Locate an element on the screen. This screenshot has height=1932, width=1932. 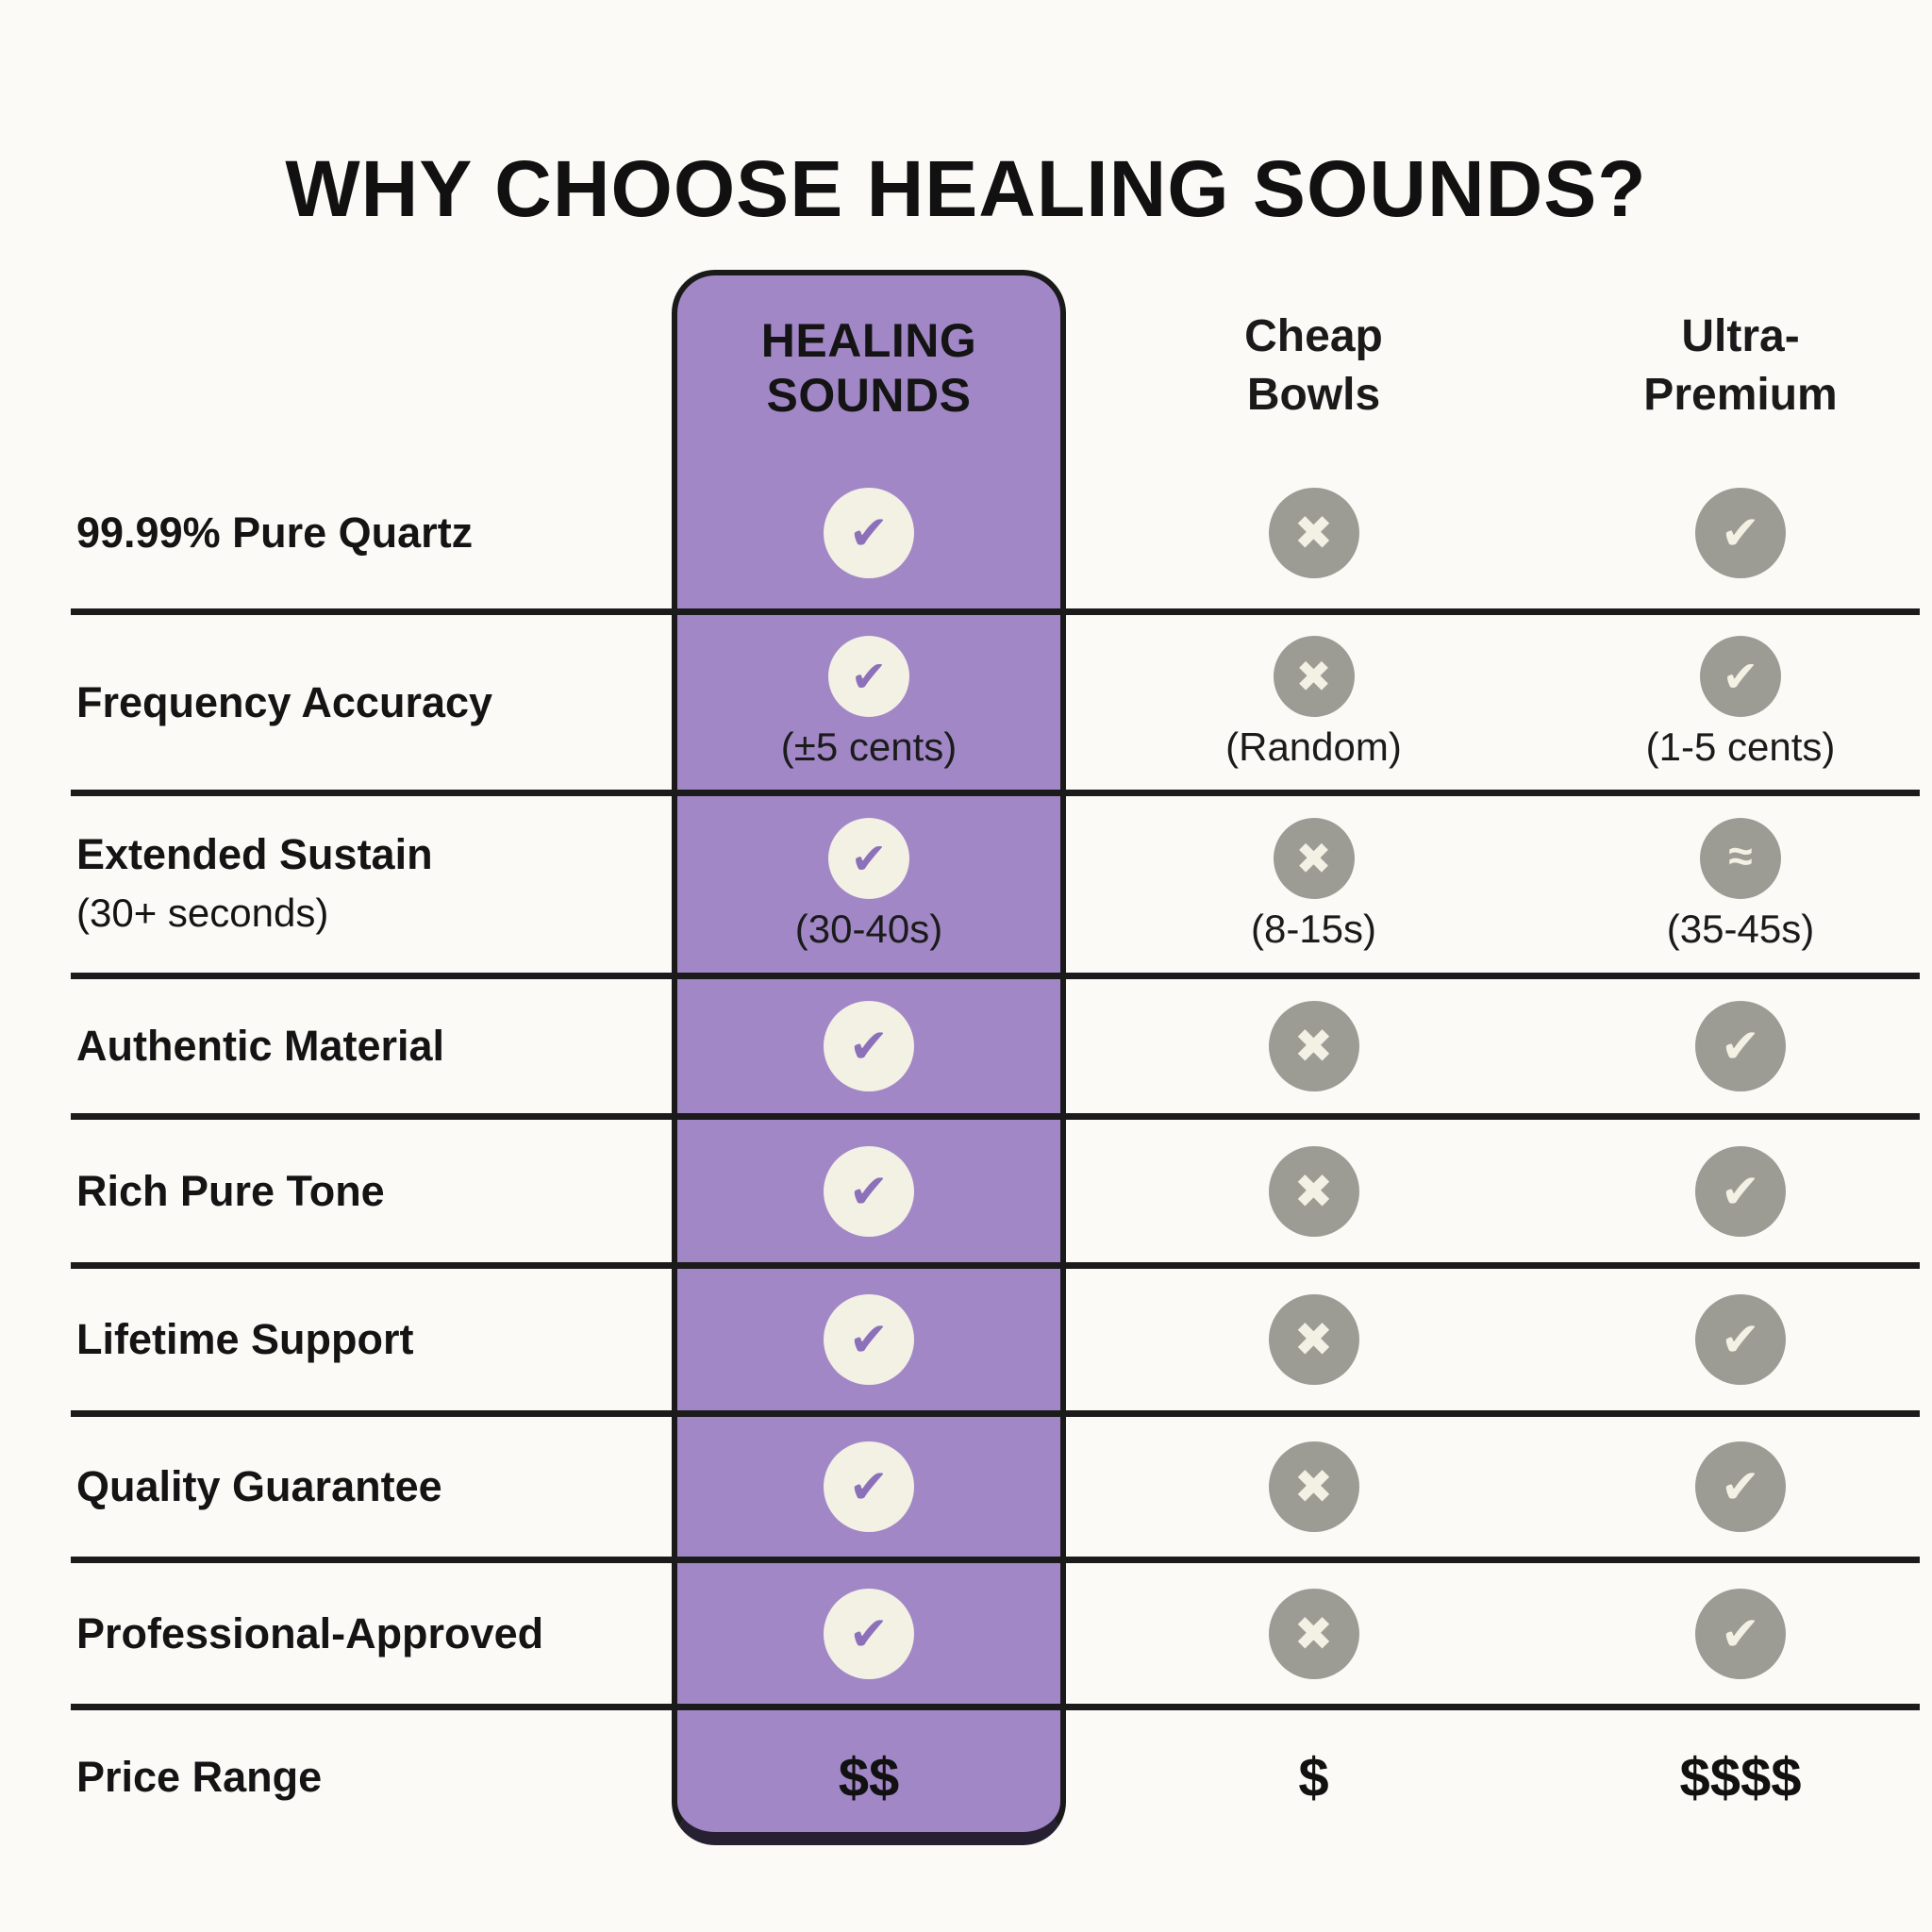
column-header-brand: HEALING SOUNDS is located at coordinates (869, 368).